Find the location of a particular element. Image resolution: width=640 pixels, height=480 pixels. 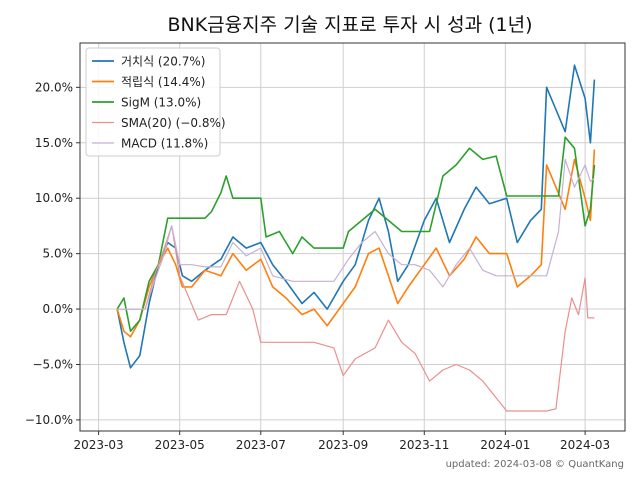

x-tick-label: 2024-03 is located at coordinates (585, 445).